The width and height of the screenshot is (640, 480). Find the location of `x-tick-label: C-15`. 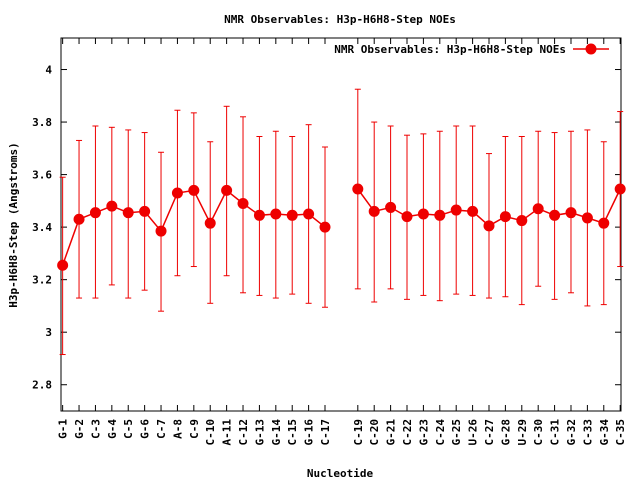

x-tick-label: C-15 is located at coordinates (292, 432).